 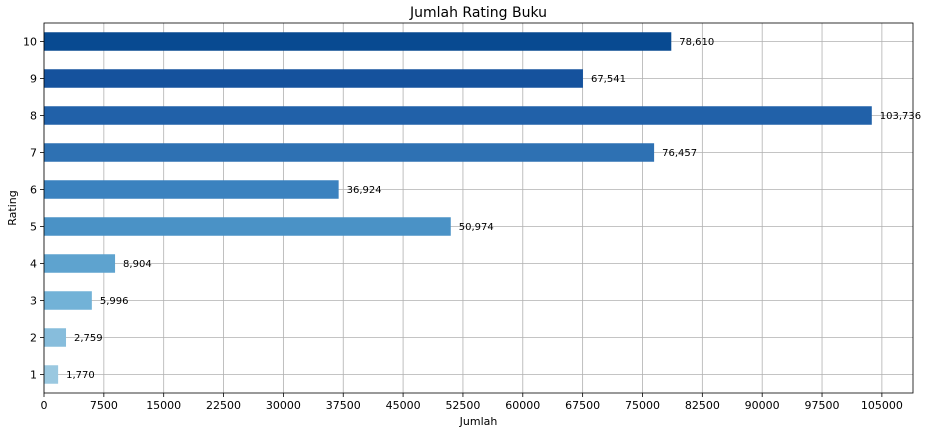 I want to click on y-tick-label: 3, so click(x=33, y=301).